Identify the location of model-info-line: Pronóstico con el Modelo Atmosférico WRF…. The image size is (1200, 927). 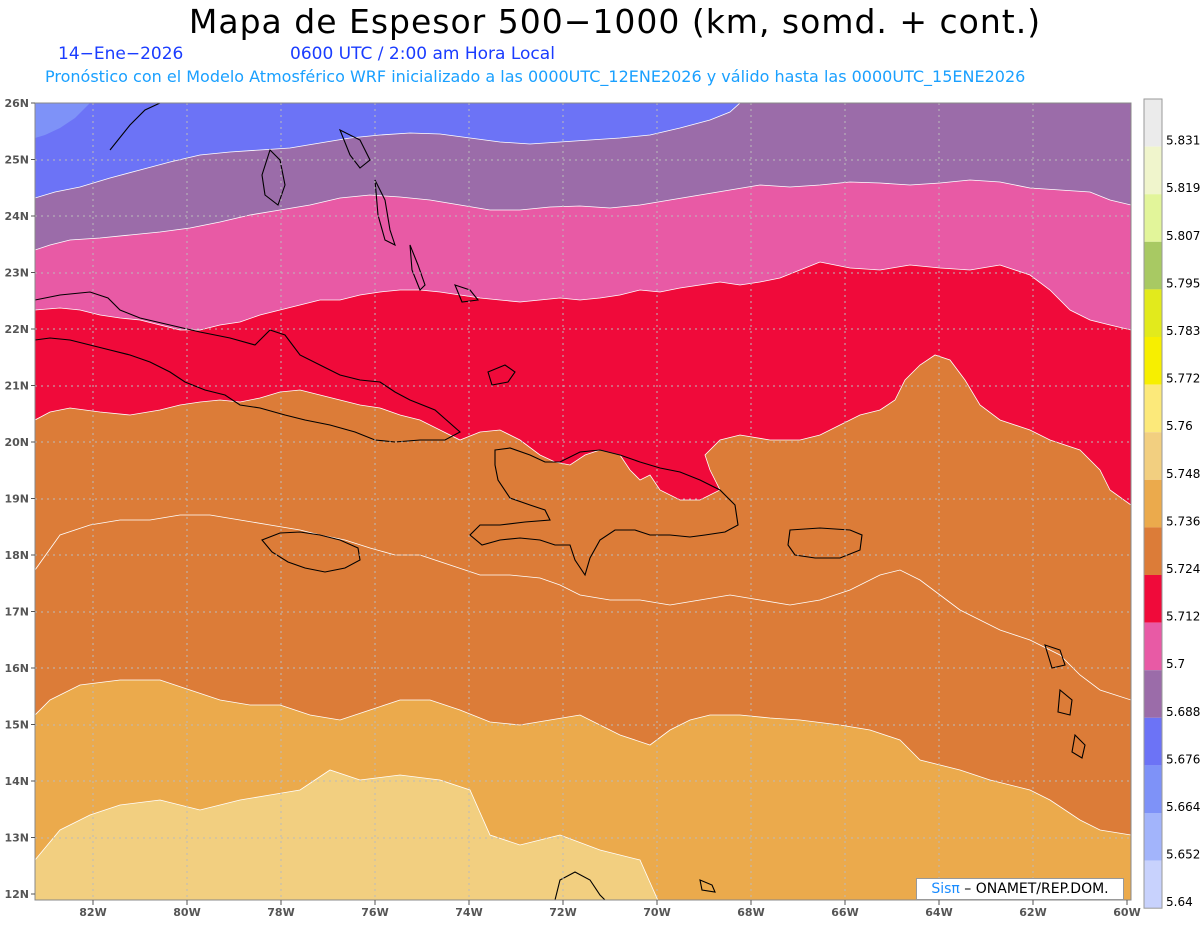
(535, 76).